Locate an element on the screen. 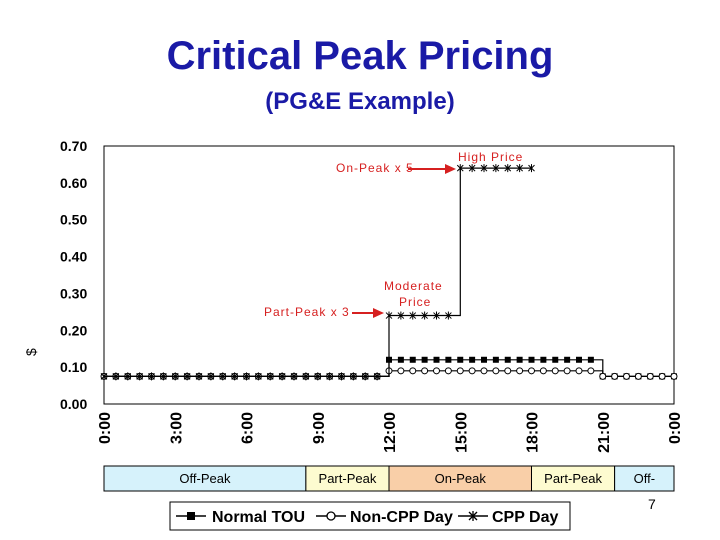 Image resolution: width=720 pixels, height=540 pixels. y-tick-label: 0.40 is located at coordinates (73, 257).